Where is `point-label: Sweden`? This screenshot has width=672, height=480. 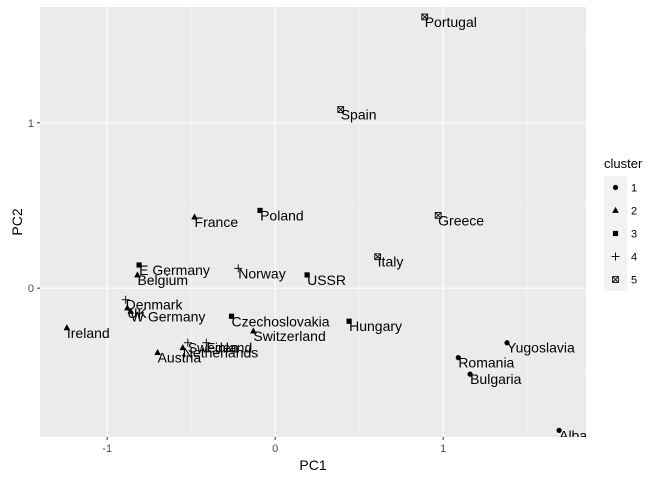 point-label: Sweden is located at coordinates (213, 348).